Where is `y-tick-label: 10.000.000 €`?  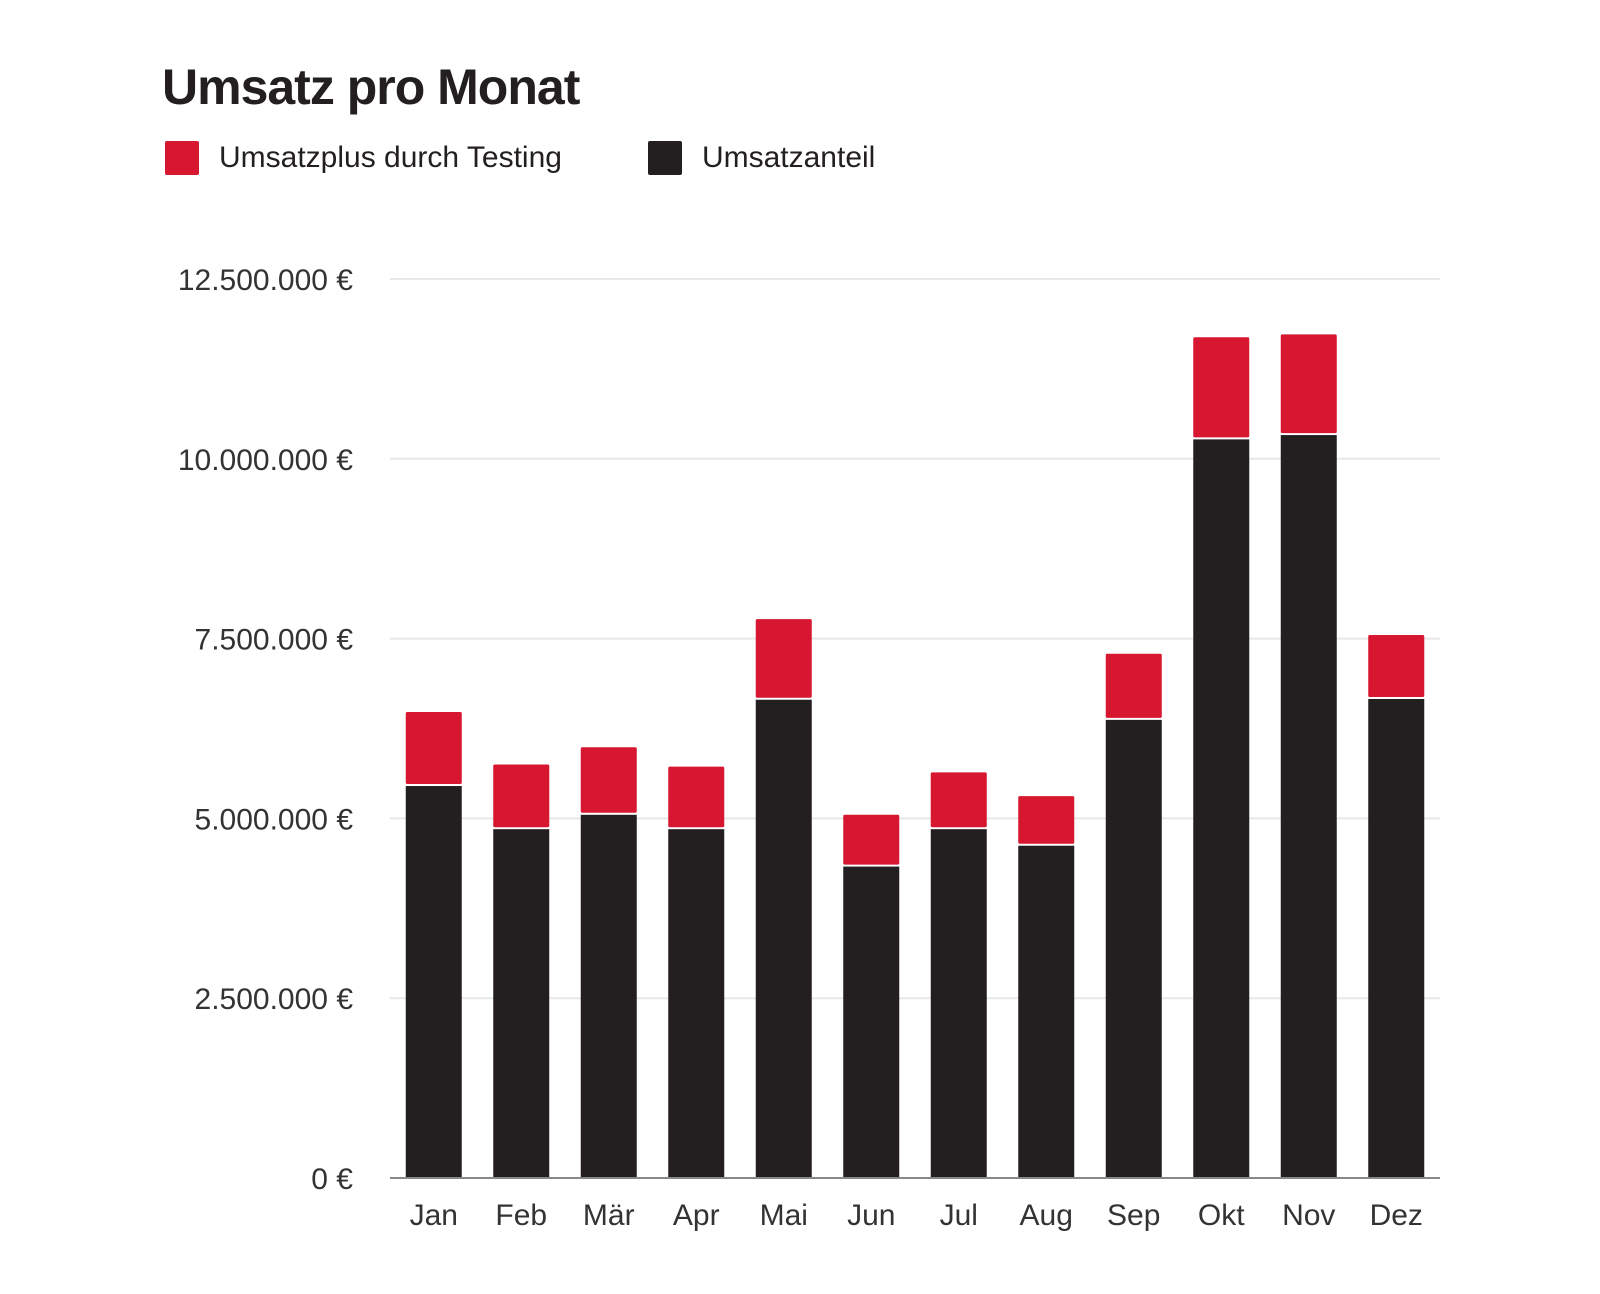
y-tick-label: 10.000.000 € is located at coordinates (265, 460).